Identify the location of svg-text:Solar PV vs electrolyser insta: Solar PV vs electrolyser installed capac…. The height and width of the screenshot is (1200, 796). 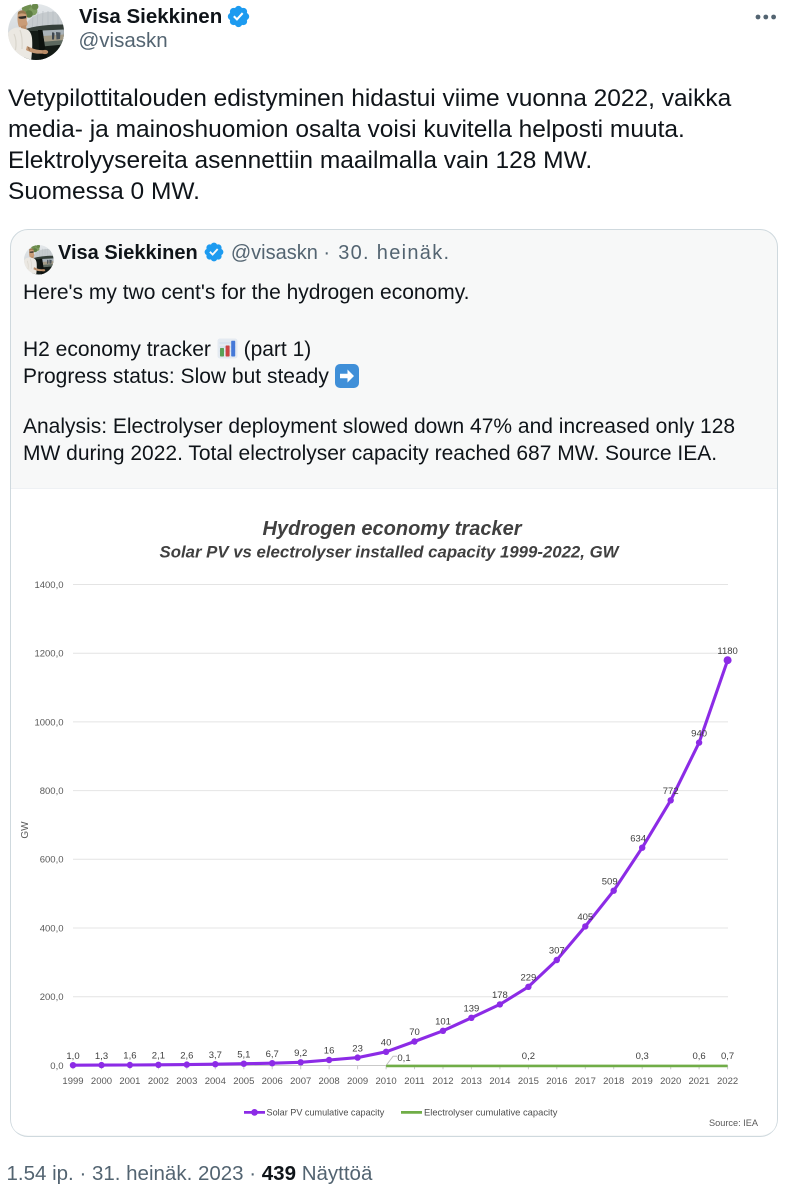
(390, 552).